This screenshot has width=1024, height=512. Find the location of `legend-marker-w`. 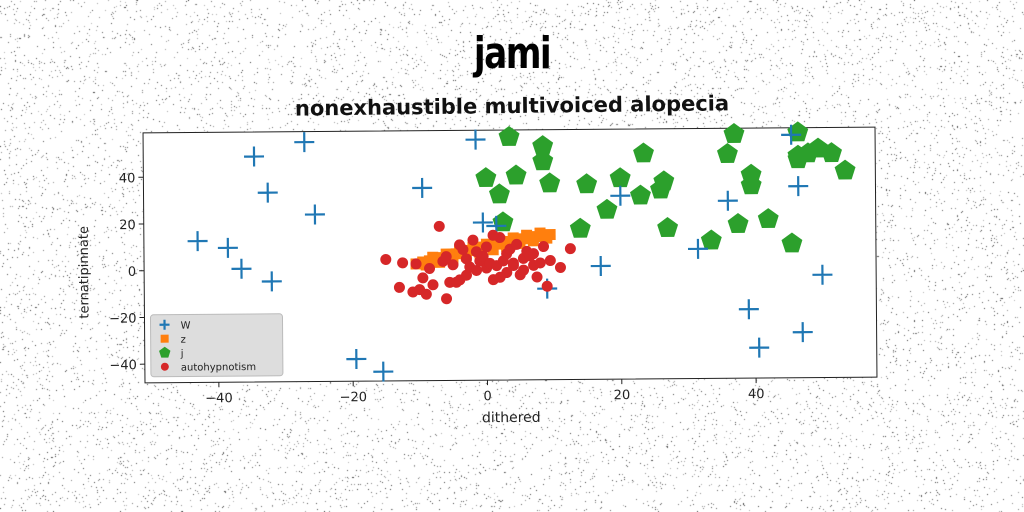

legend-marker-w is located at coordinates (164, 324).